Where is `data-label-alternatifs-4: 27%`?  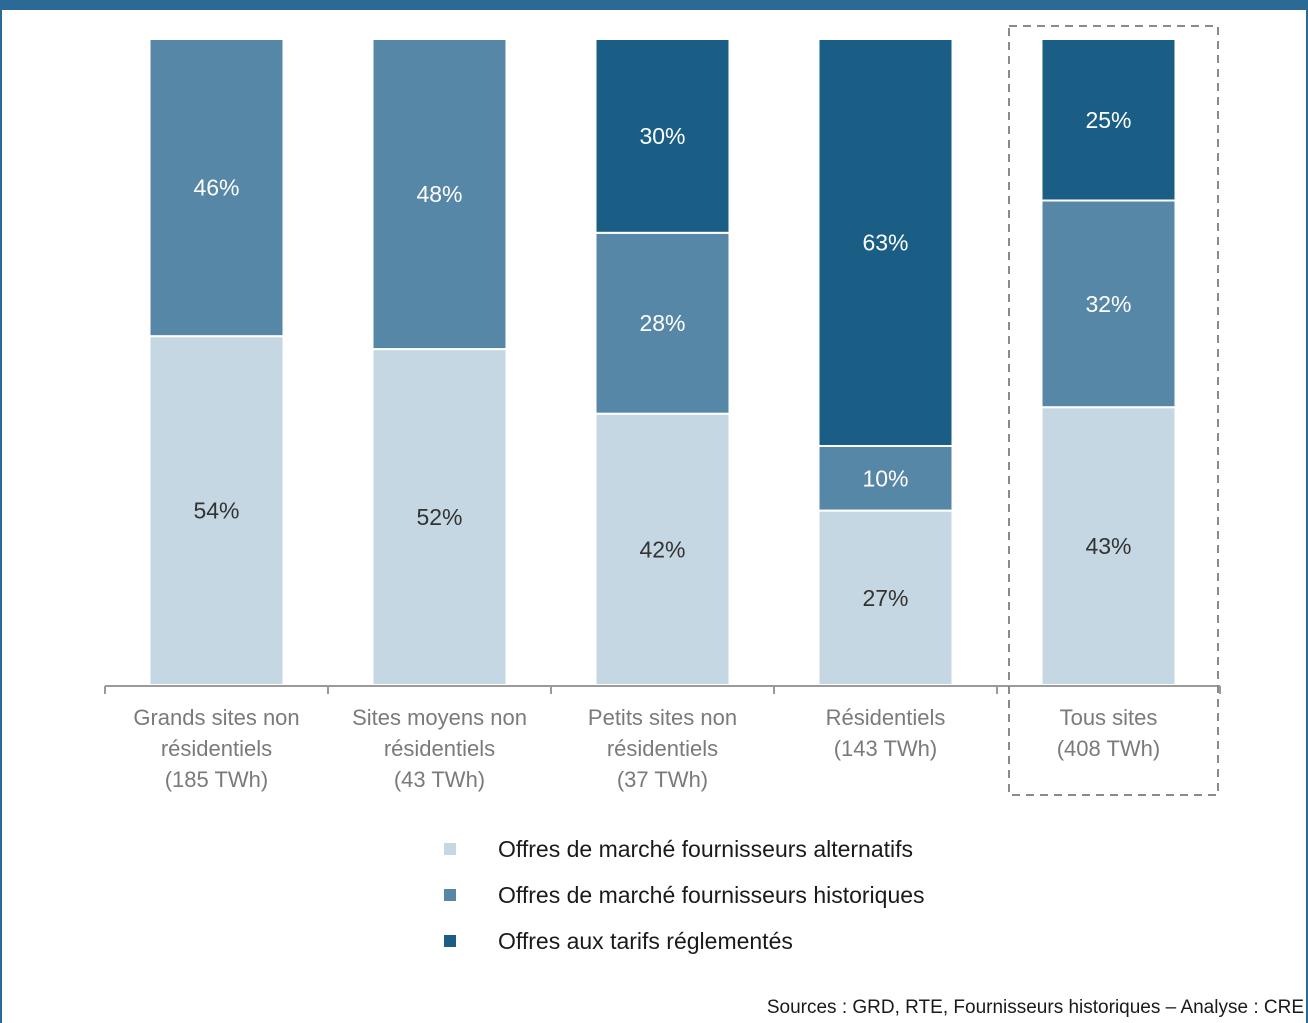
data-label-alternatifs-4: 27% is located at coordinates (885, 598).